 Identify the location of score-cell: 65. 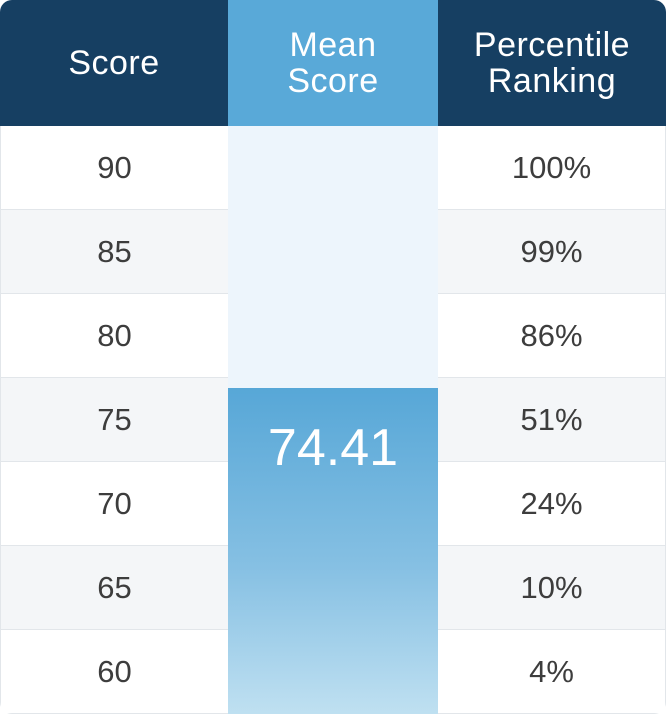
(114, 588).